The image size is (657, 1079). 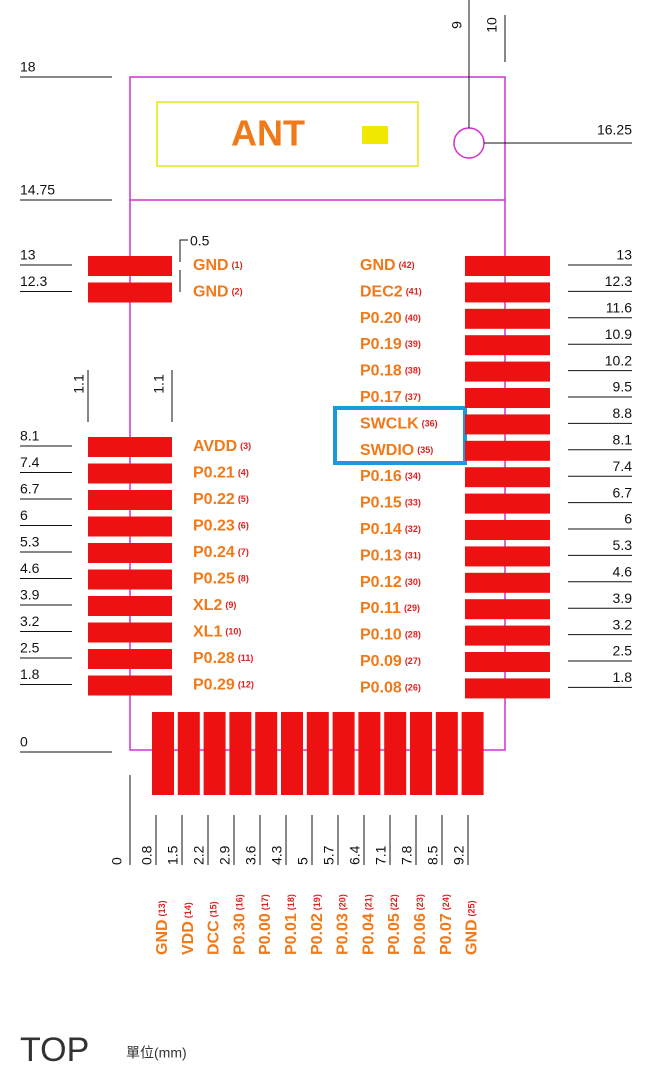 I want to click on pin-label: GND (42), so click(x=387, y=265).